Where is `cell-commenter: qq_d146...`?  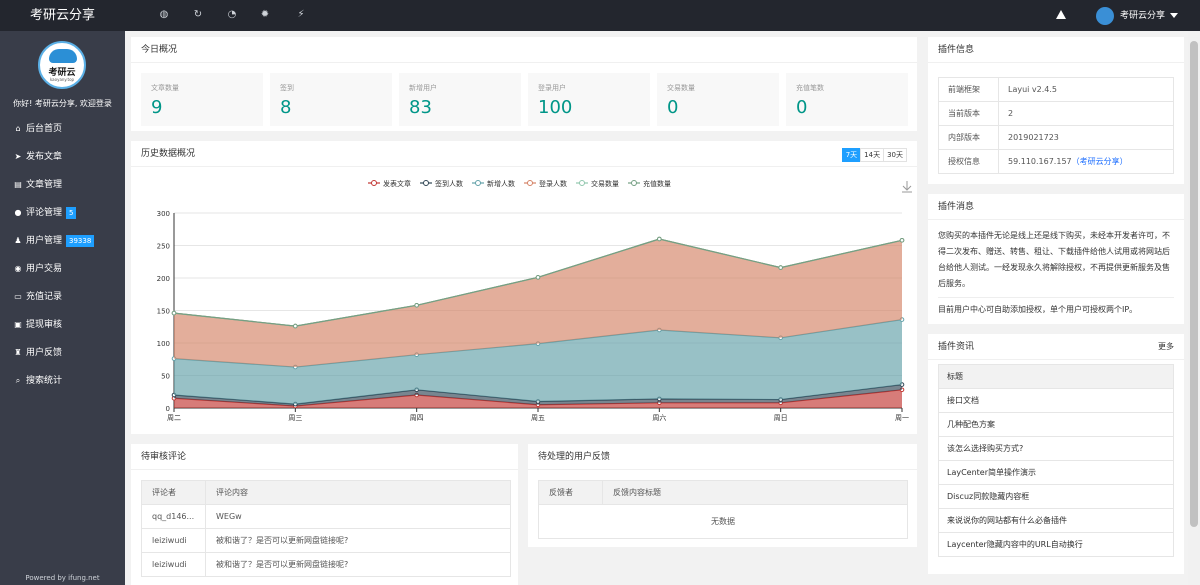
cell-commenter: qq_d146... is located at coordinates (173, 516).